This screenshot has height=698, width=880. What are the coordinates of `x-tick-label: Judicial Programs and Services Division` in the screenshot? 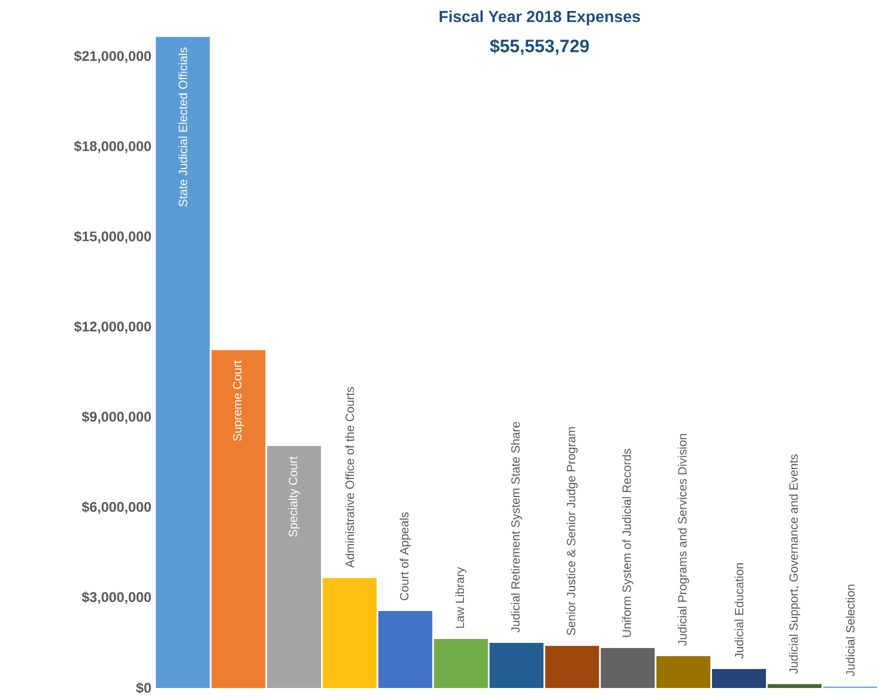 It's located at (683, 540).